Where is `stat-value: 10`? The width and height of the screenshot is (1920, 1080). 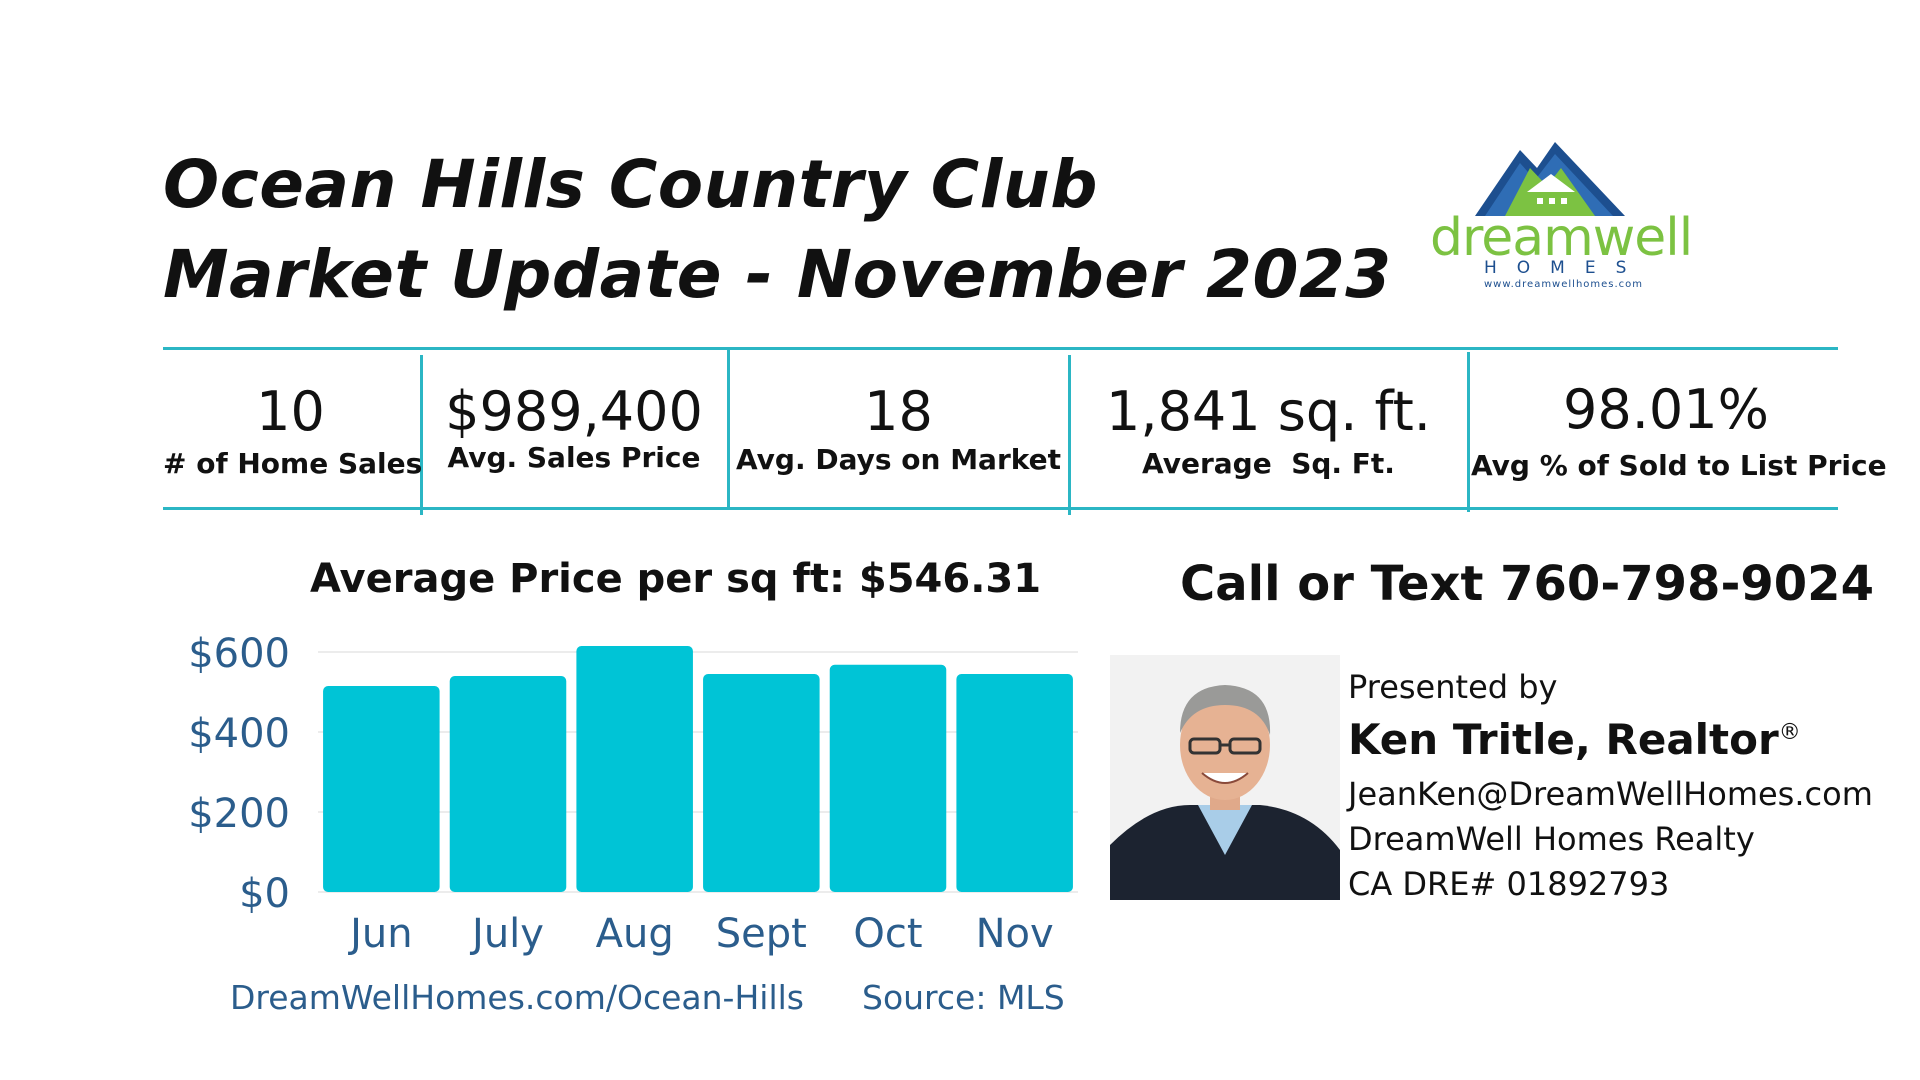 stat-value: 10 is located at coordinates (290, 411).